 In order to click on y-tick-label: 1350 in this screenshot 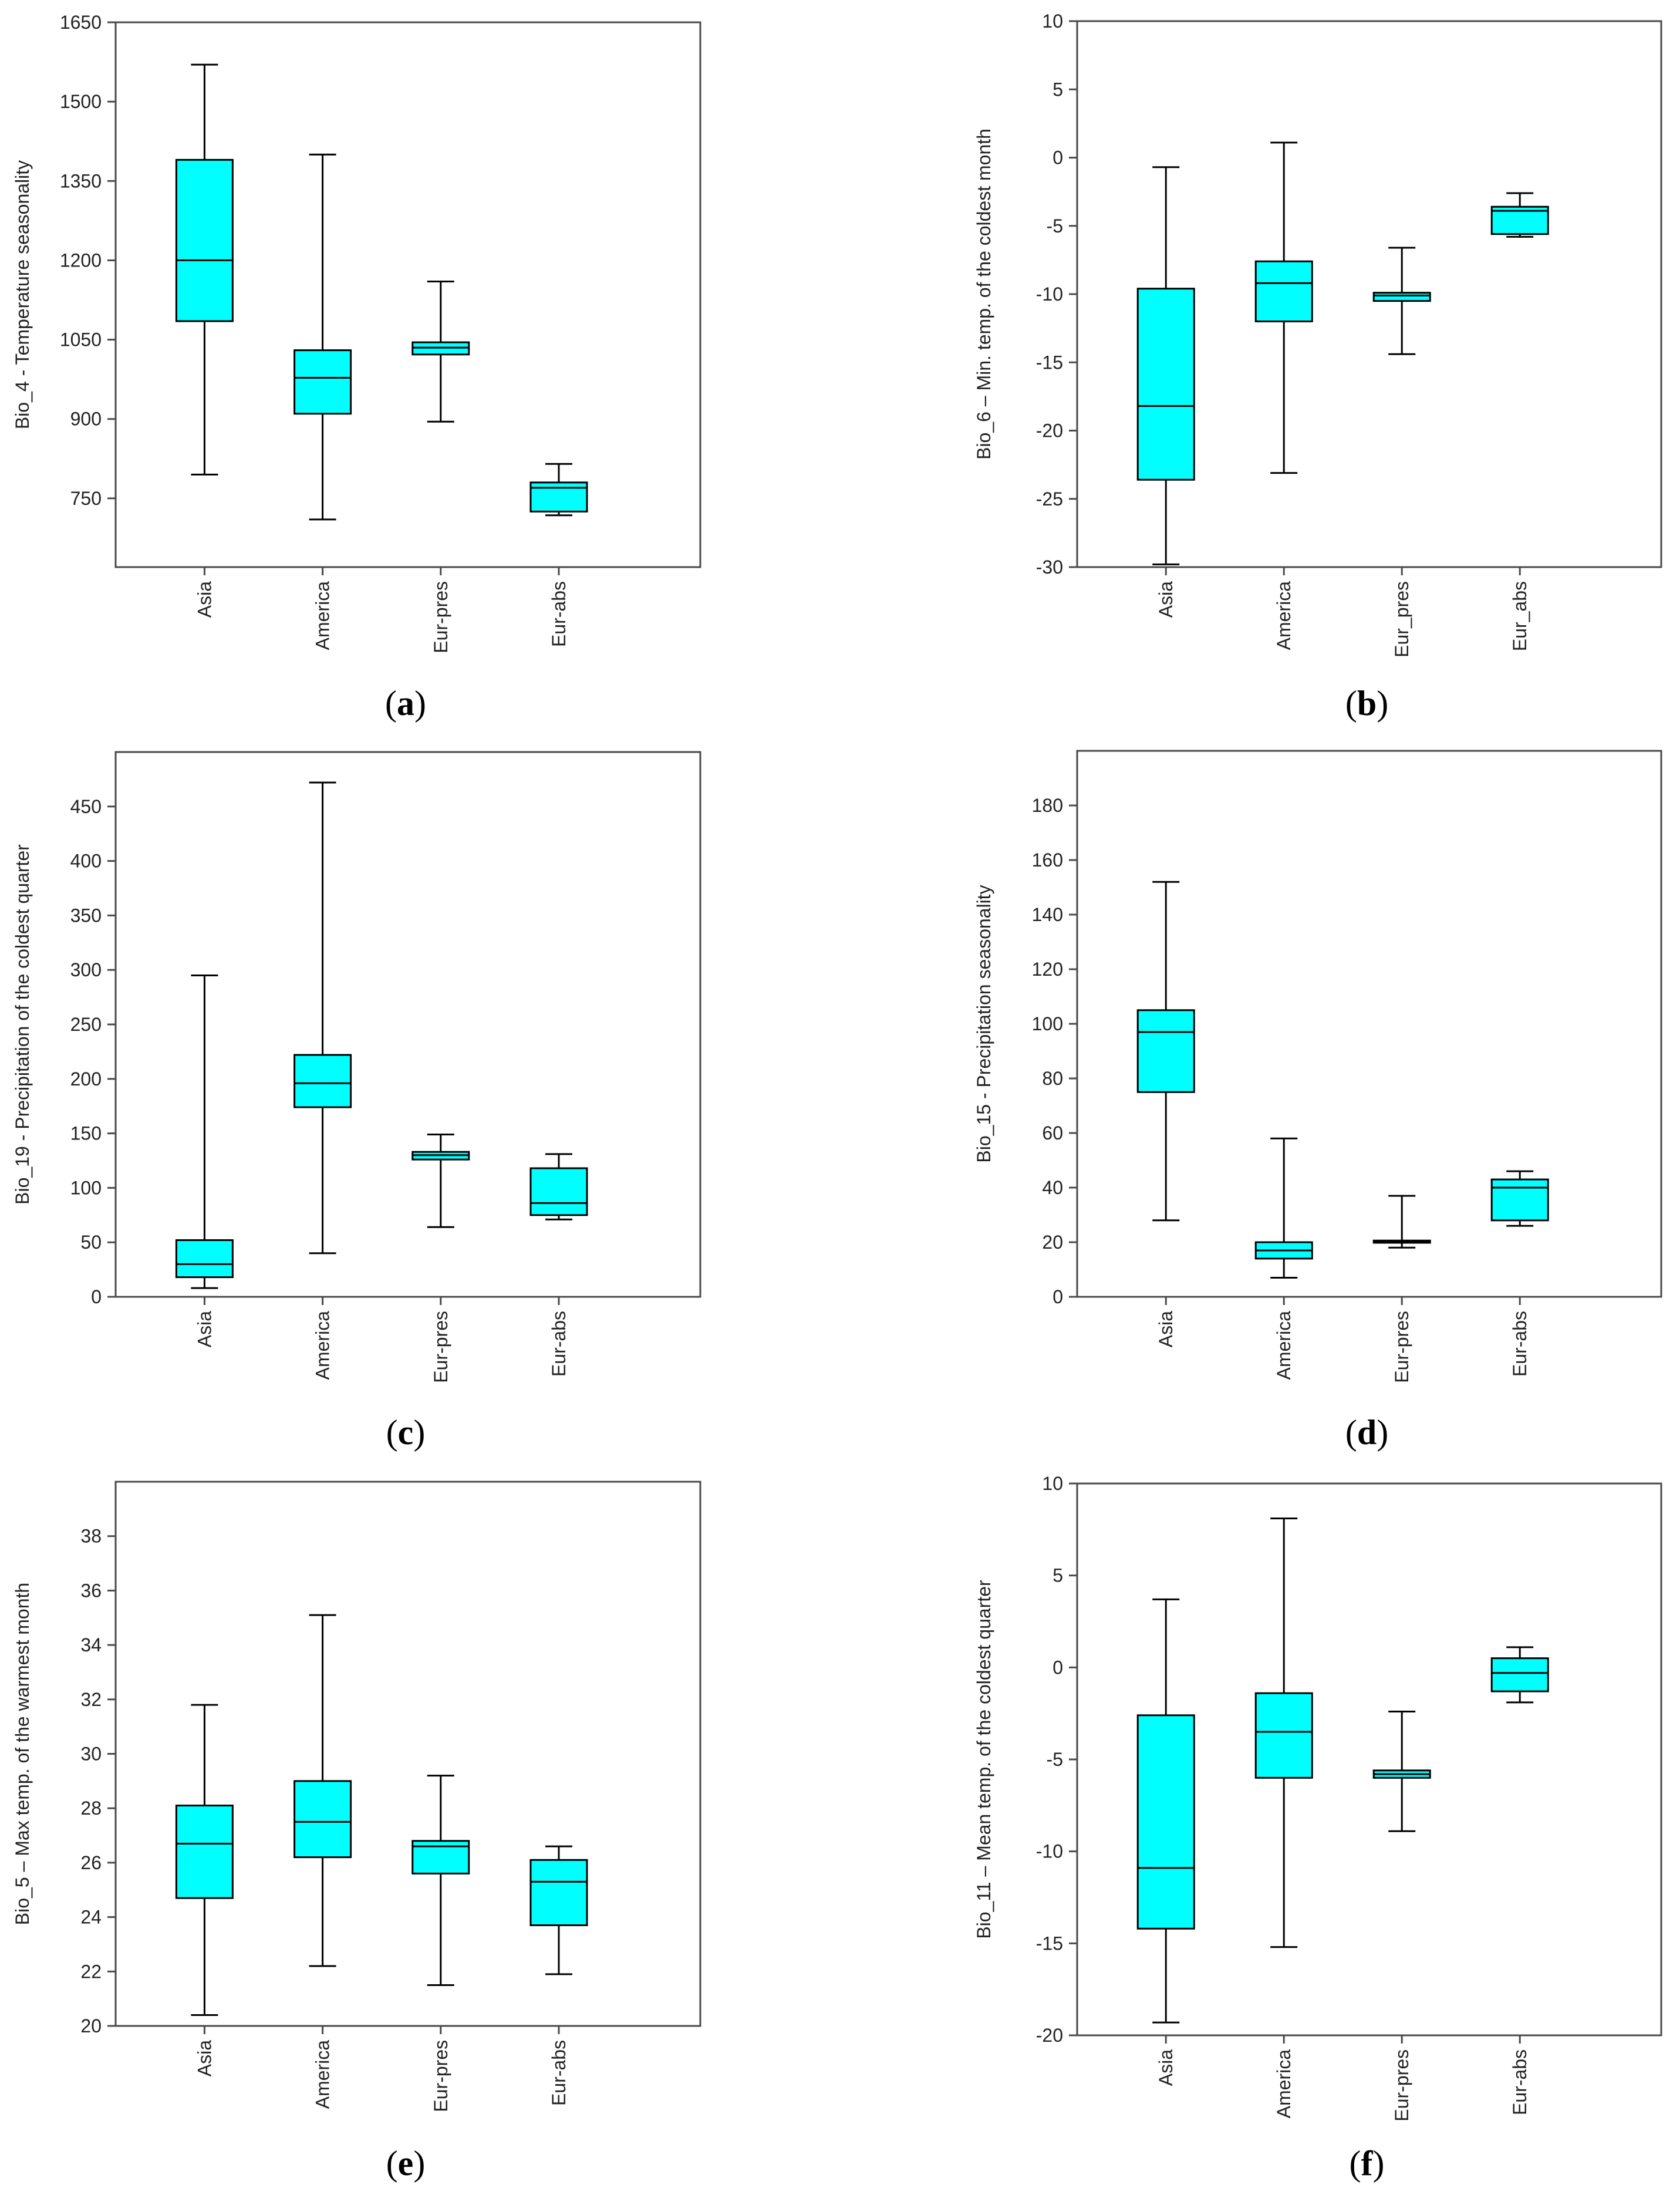, I will do `click(81, 181)`.